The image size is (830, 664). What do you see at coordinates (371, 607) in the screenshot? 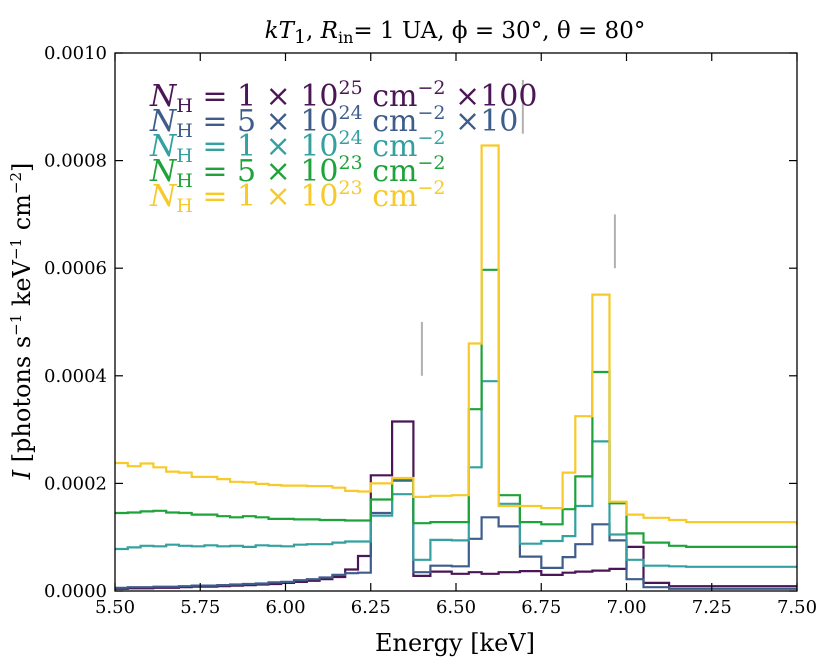
I see `x-tick-label: 6.25` at bounding box center [371, 607].